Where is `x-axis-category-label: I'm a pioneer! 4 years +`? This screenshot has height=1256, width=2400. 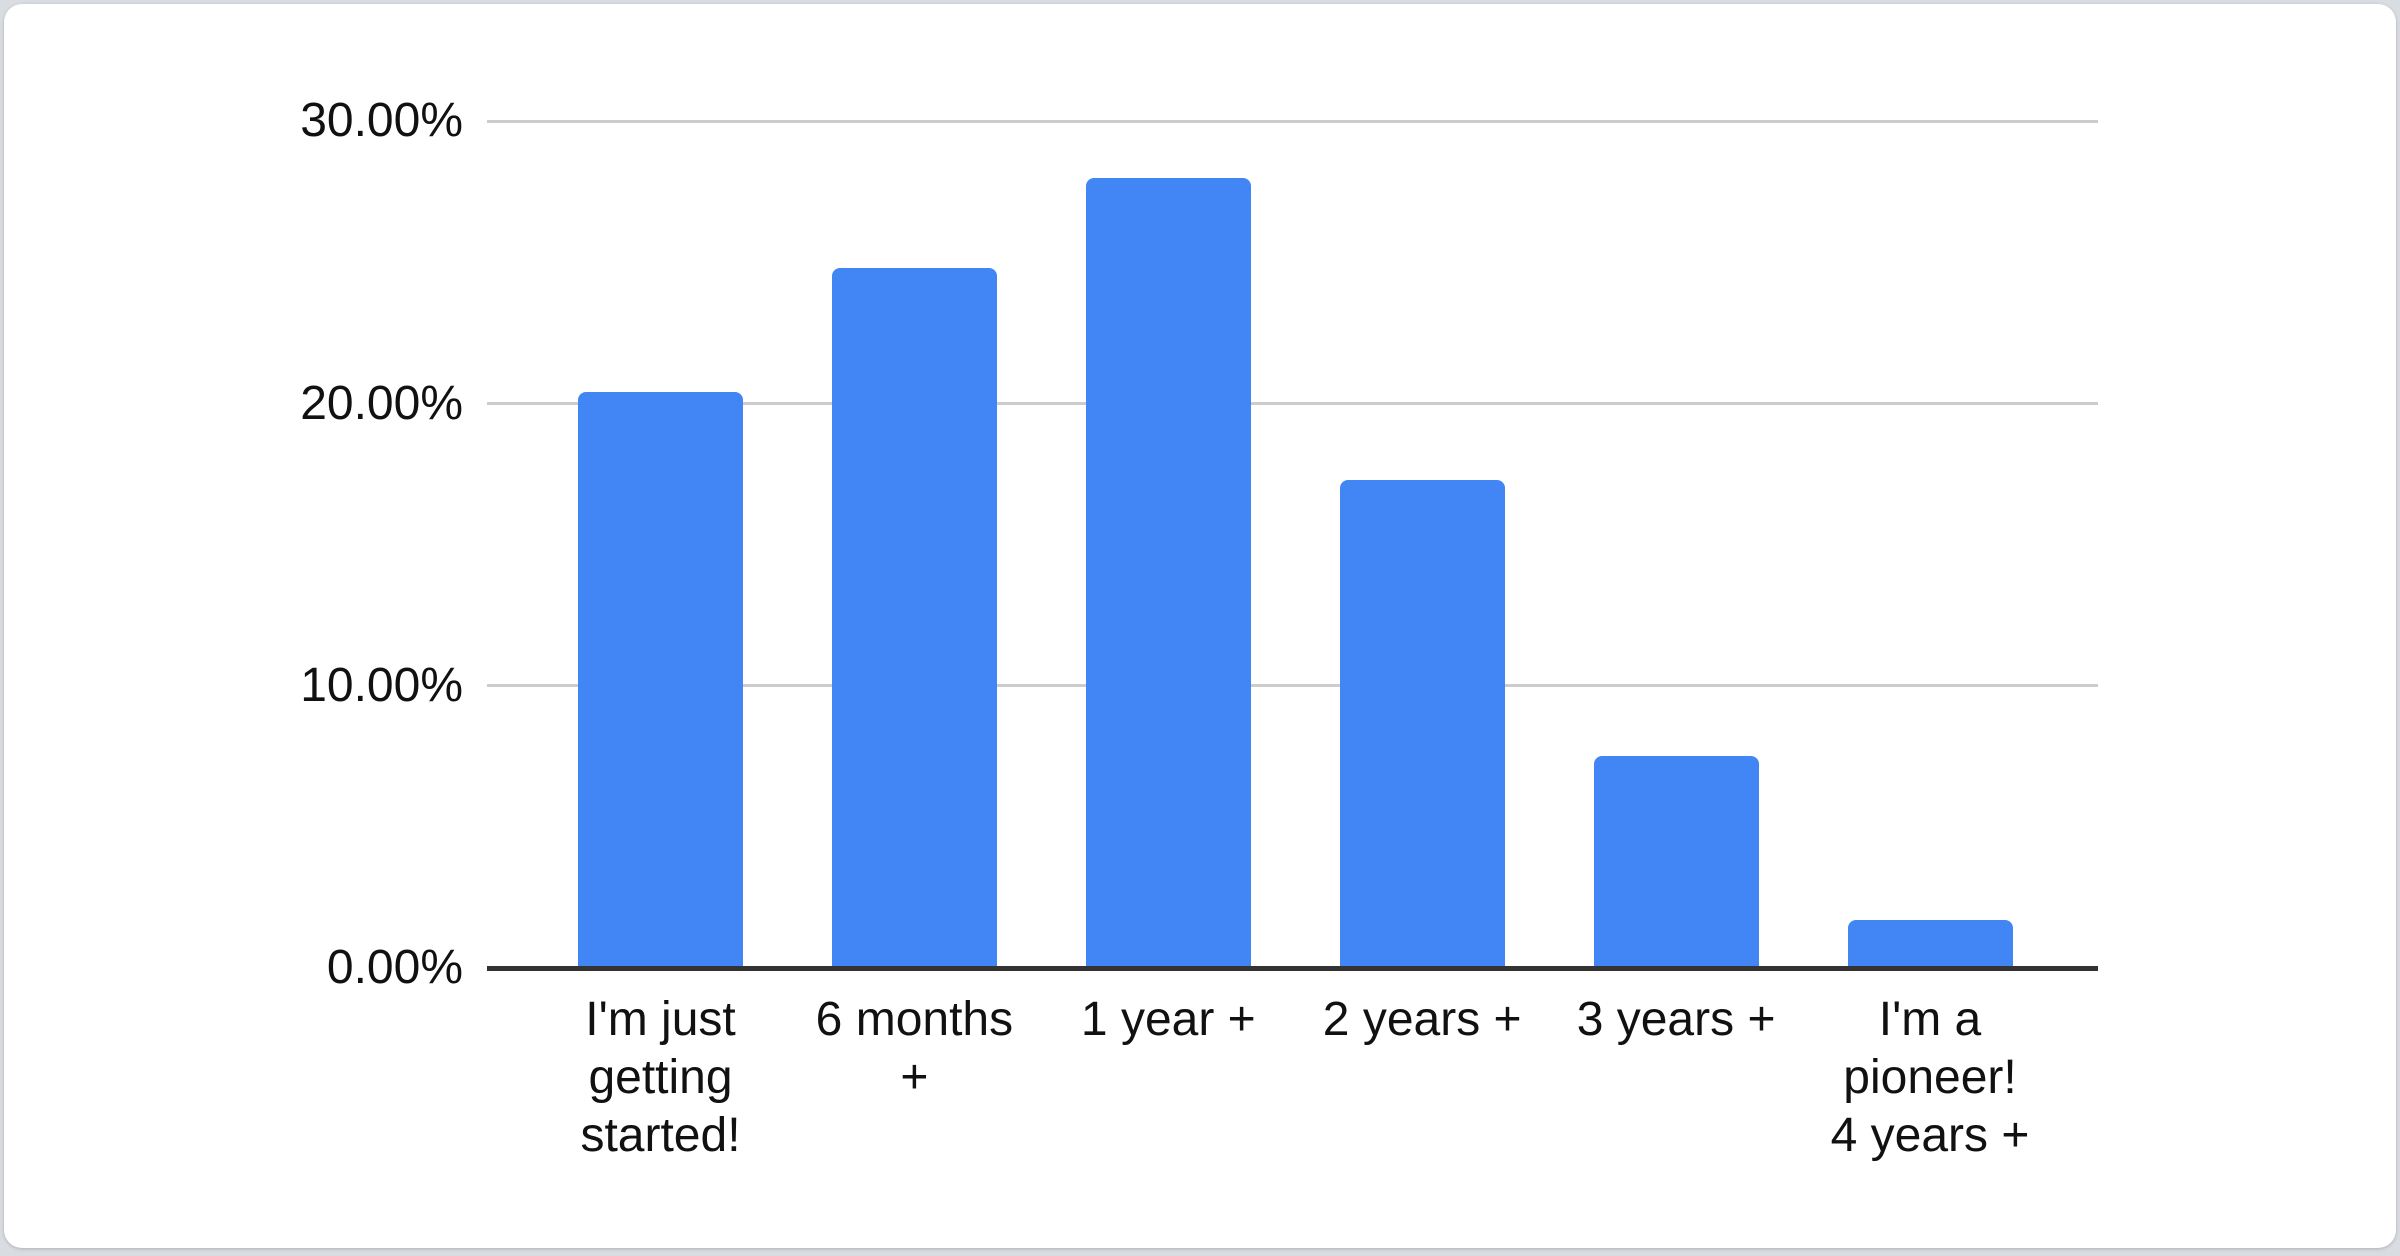 x-axis-category-label: I'm a pioneer! 4 years + is located at coordinates (1930, 1077).